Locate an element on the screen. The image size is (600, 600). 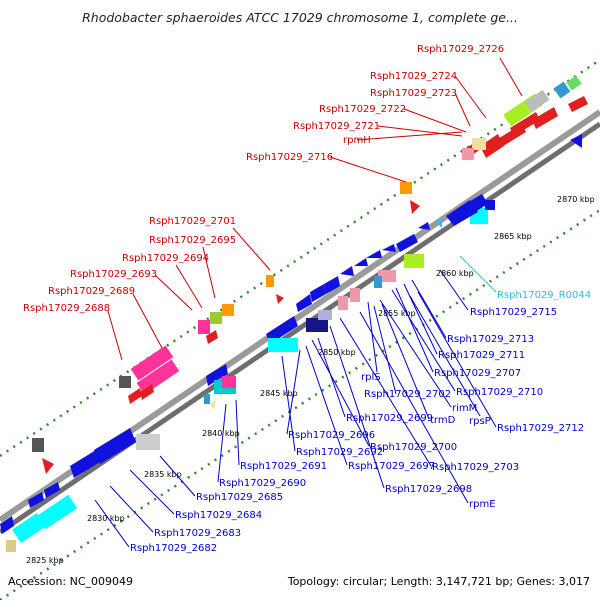
kbp-tick-label: 2865 kbp is located at coordinates (513, 236).